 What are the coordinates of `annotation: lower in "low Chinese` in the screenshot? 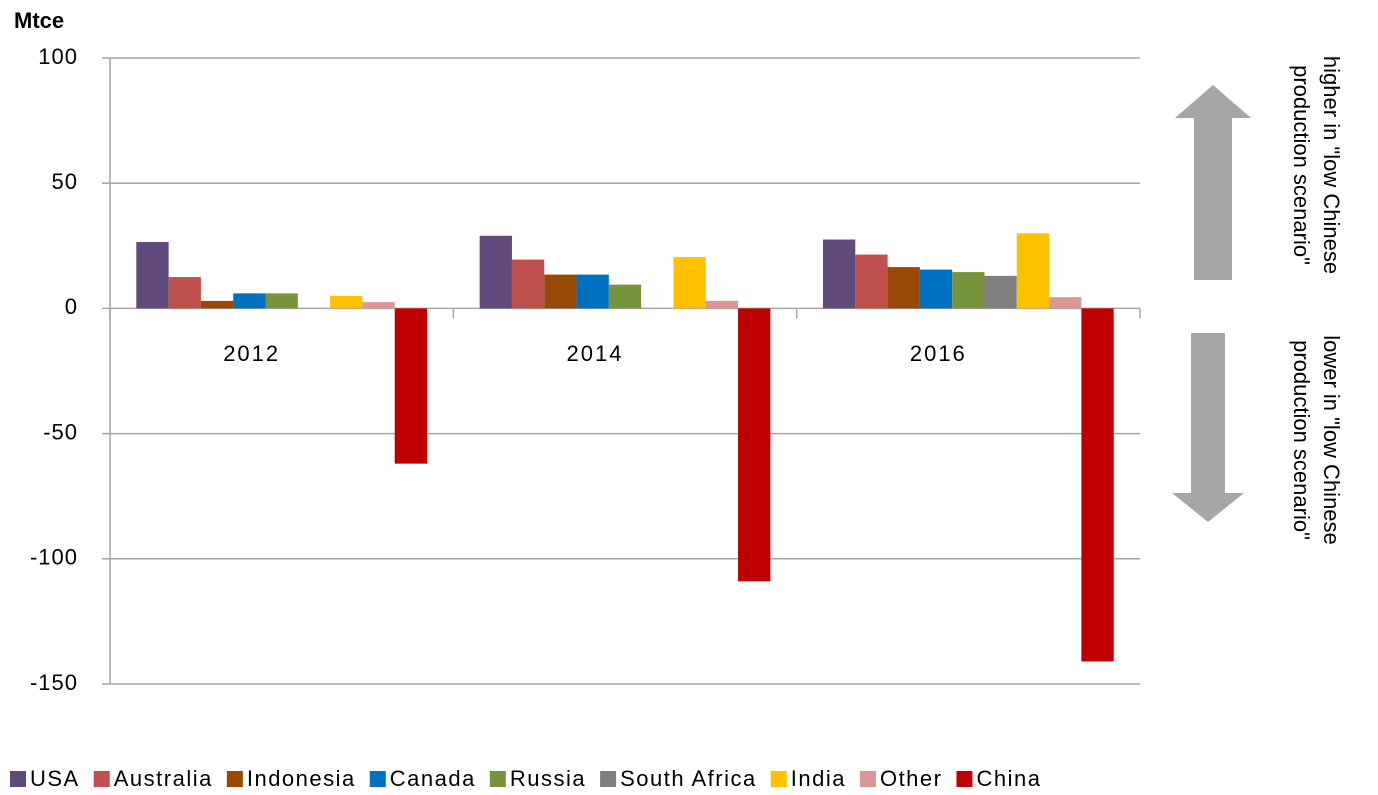 It's located at (1331, 440).